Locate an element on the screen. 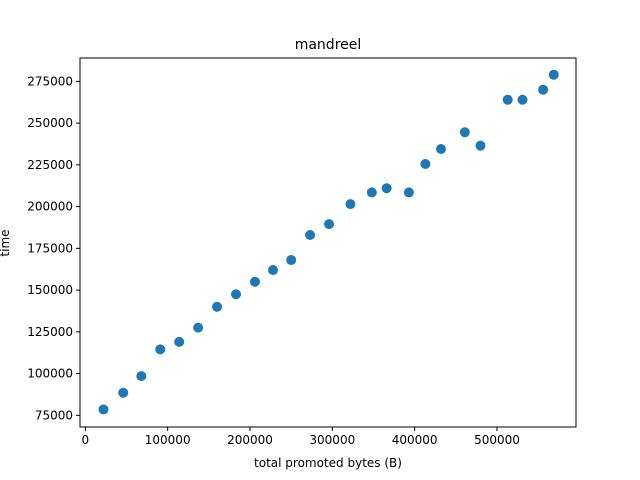  y-tick-label: 175000 is located at coordinates (50, 248).